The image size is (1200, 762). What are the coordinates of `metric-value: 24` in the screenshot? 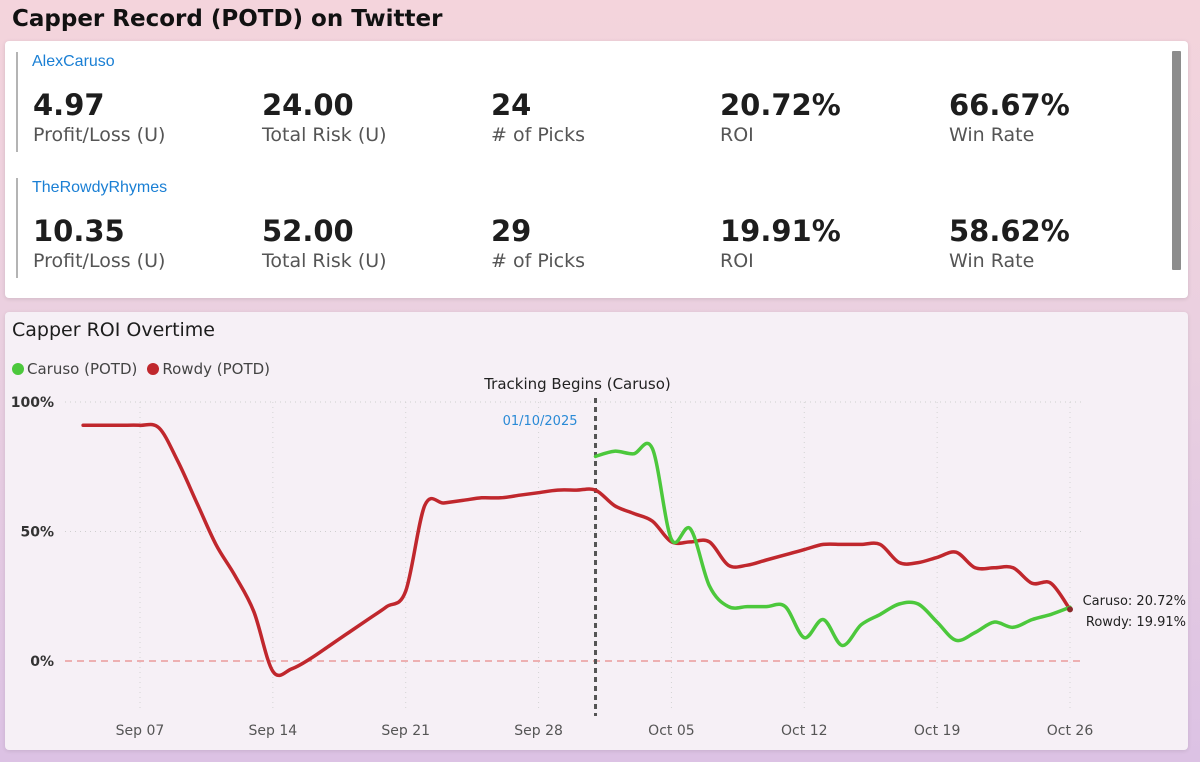 It's located at (511, 105).